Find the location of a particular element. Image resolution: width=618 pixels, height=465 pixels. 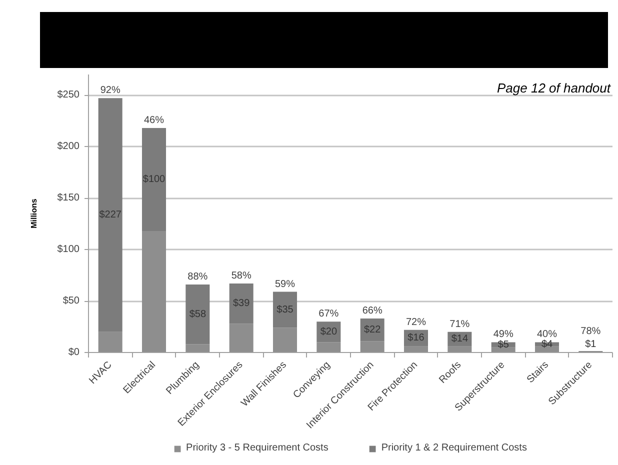

annotation: 71% is located at coordinates (460, 324).